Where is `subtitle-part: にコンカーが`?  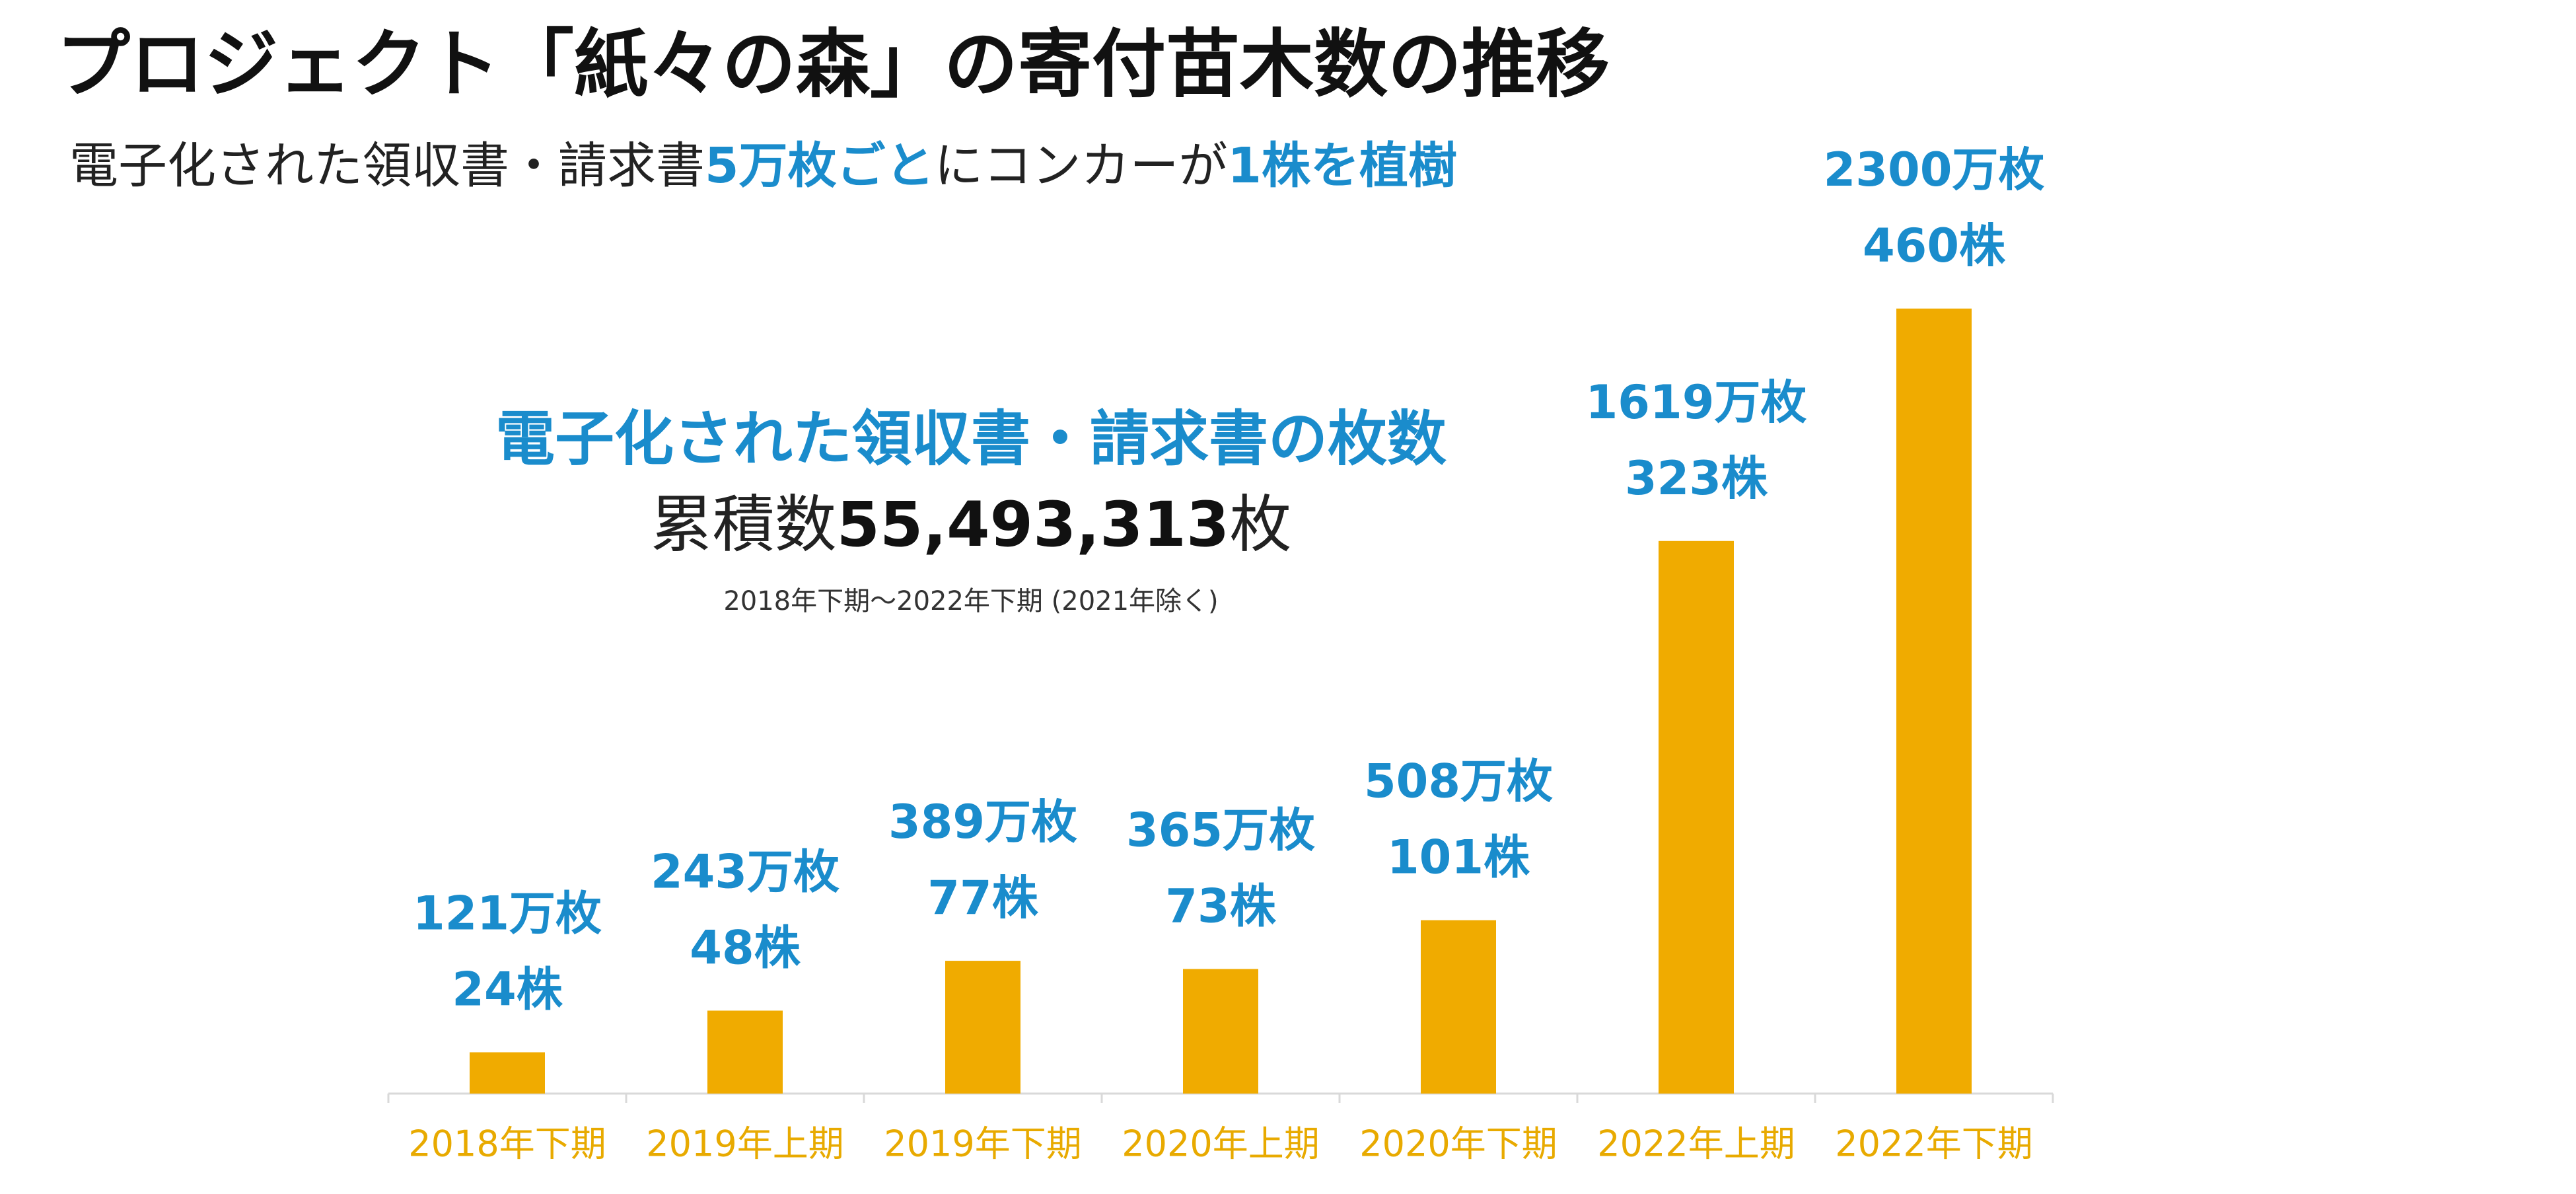
subtitle-part: にコンカーが is located at coordinates (1081, 165).